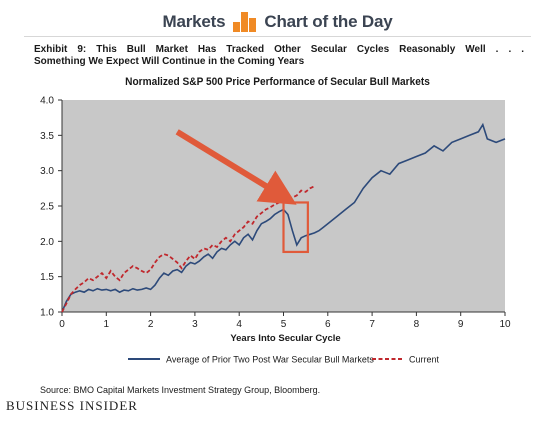 Image resolution: width=555 pixels, height=422 pixels. What do you see at coordinates (47, 171) in the screenshot?
I see `y-tick-label: 3.0` at bounding box center [47, 171].